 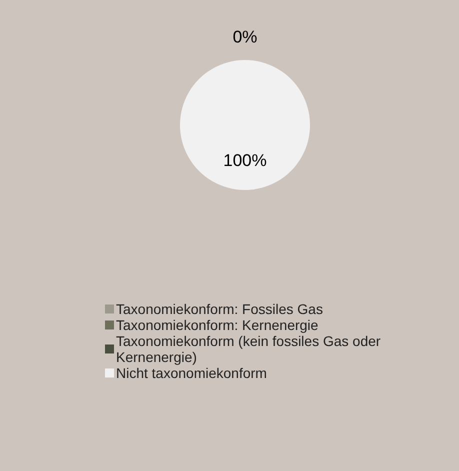 I want to click on data-label: 100%, so click(x=245, y=160).